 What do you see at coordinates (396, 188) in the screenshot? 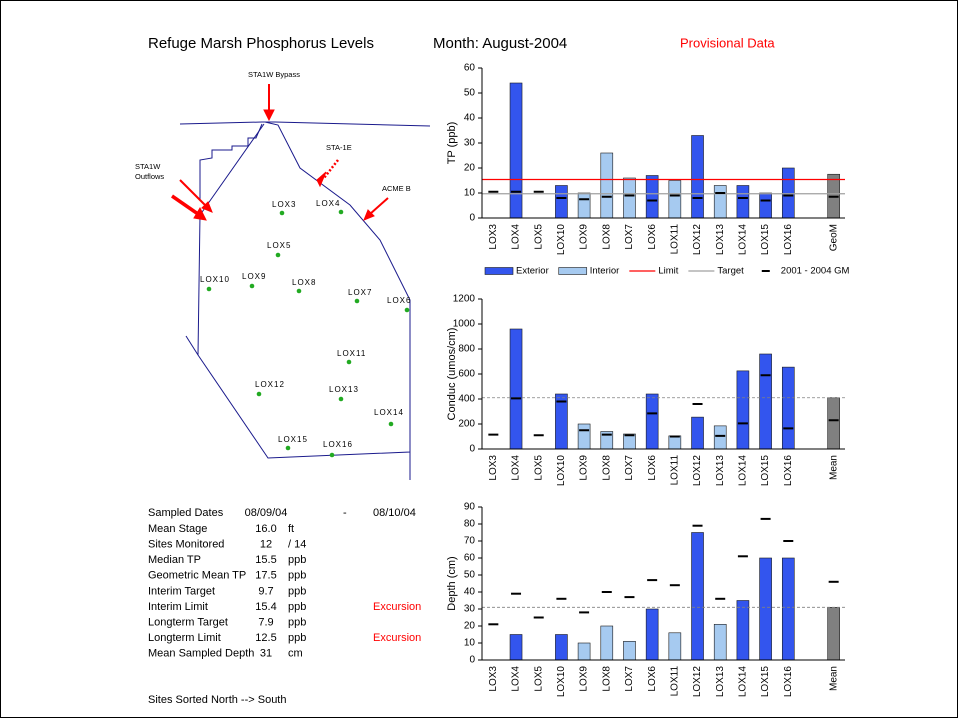
I see `map-label: ACME B` at bounding box center [396, 188].